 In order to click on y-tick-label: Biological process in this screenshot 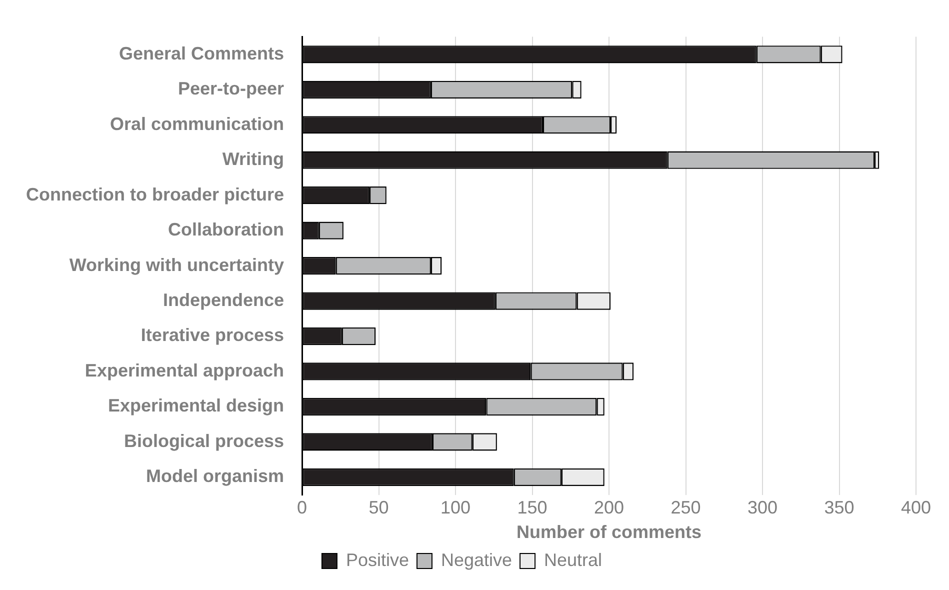, I will do `click(204, 440)`.